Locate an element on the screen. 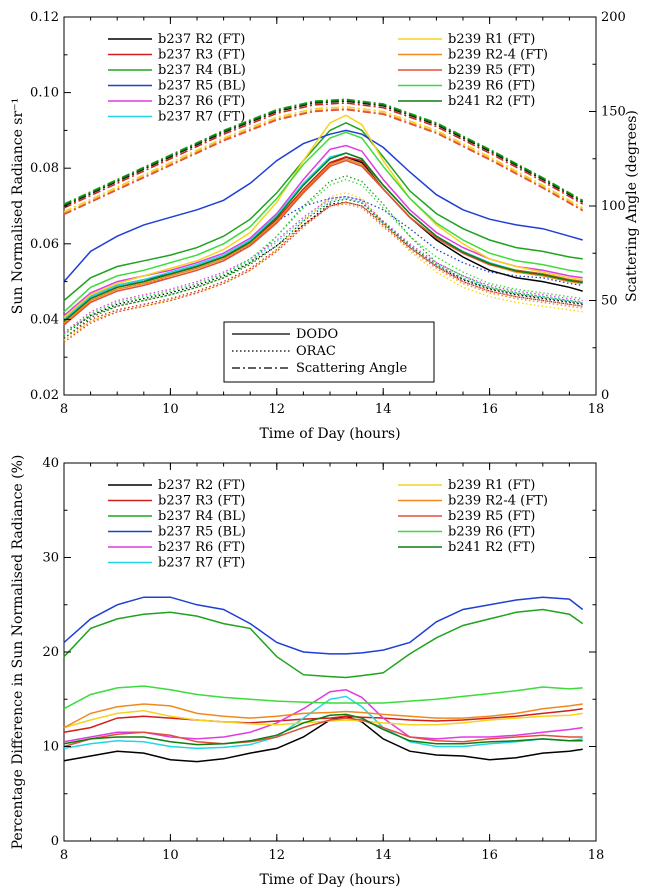  orac-line-b237-r6-ft is located at coordinates (323, 264).